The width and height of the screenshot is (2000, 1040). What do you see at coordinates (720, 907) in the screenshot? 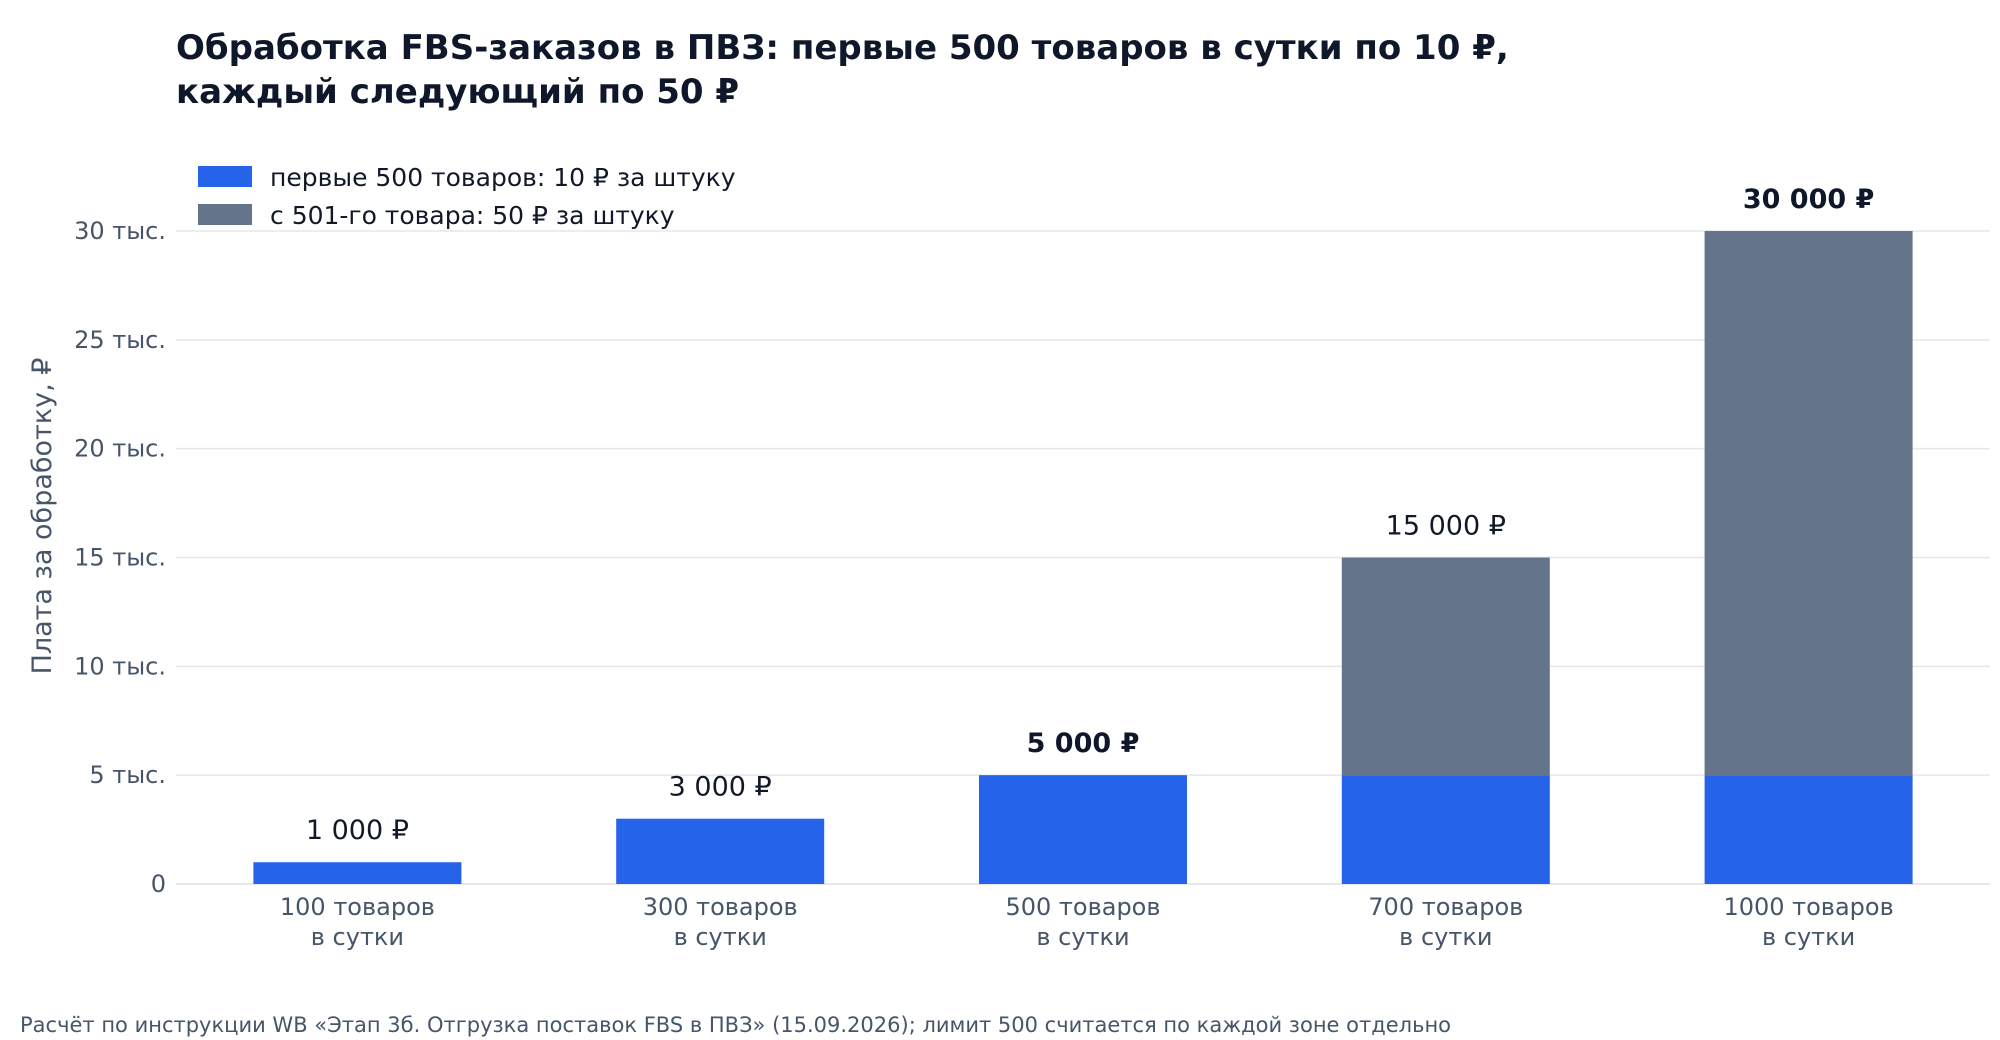
I see `x-tick-label: 300 товаров` at bounding box center [720, 907].